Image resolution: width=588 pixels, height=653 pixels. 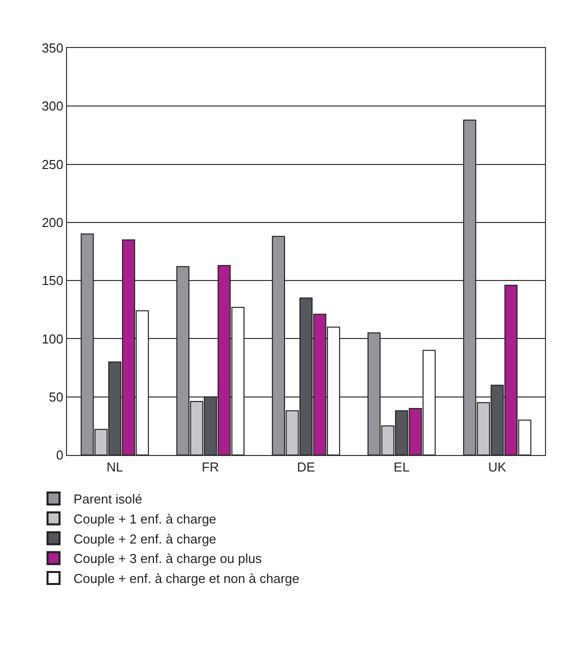 What do you see at coordinates (53, 164) in the screenshot?
I see `y-tick-label: 250` at bounding box center [53, 164].